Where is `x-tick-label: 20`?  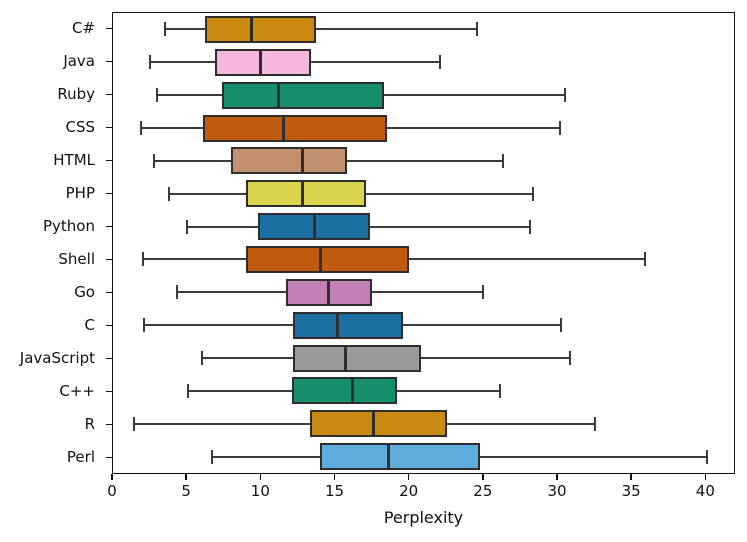 x-tick-label: 20 is located at coordinates (409, 491).